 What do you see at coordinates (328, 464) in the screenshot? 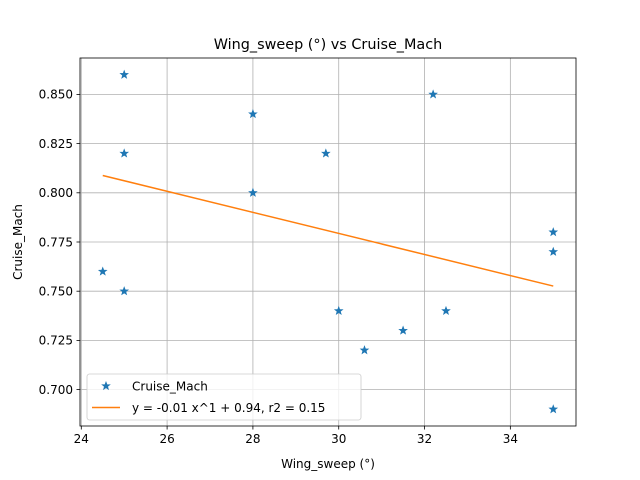
I see `x-axis-title: Wing_sweep (°)` at bounding box center [328, 464].